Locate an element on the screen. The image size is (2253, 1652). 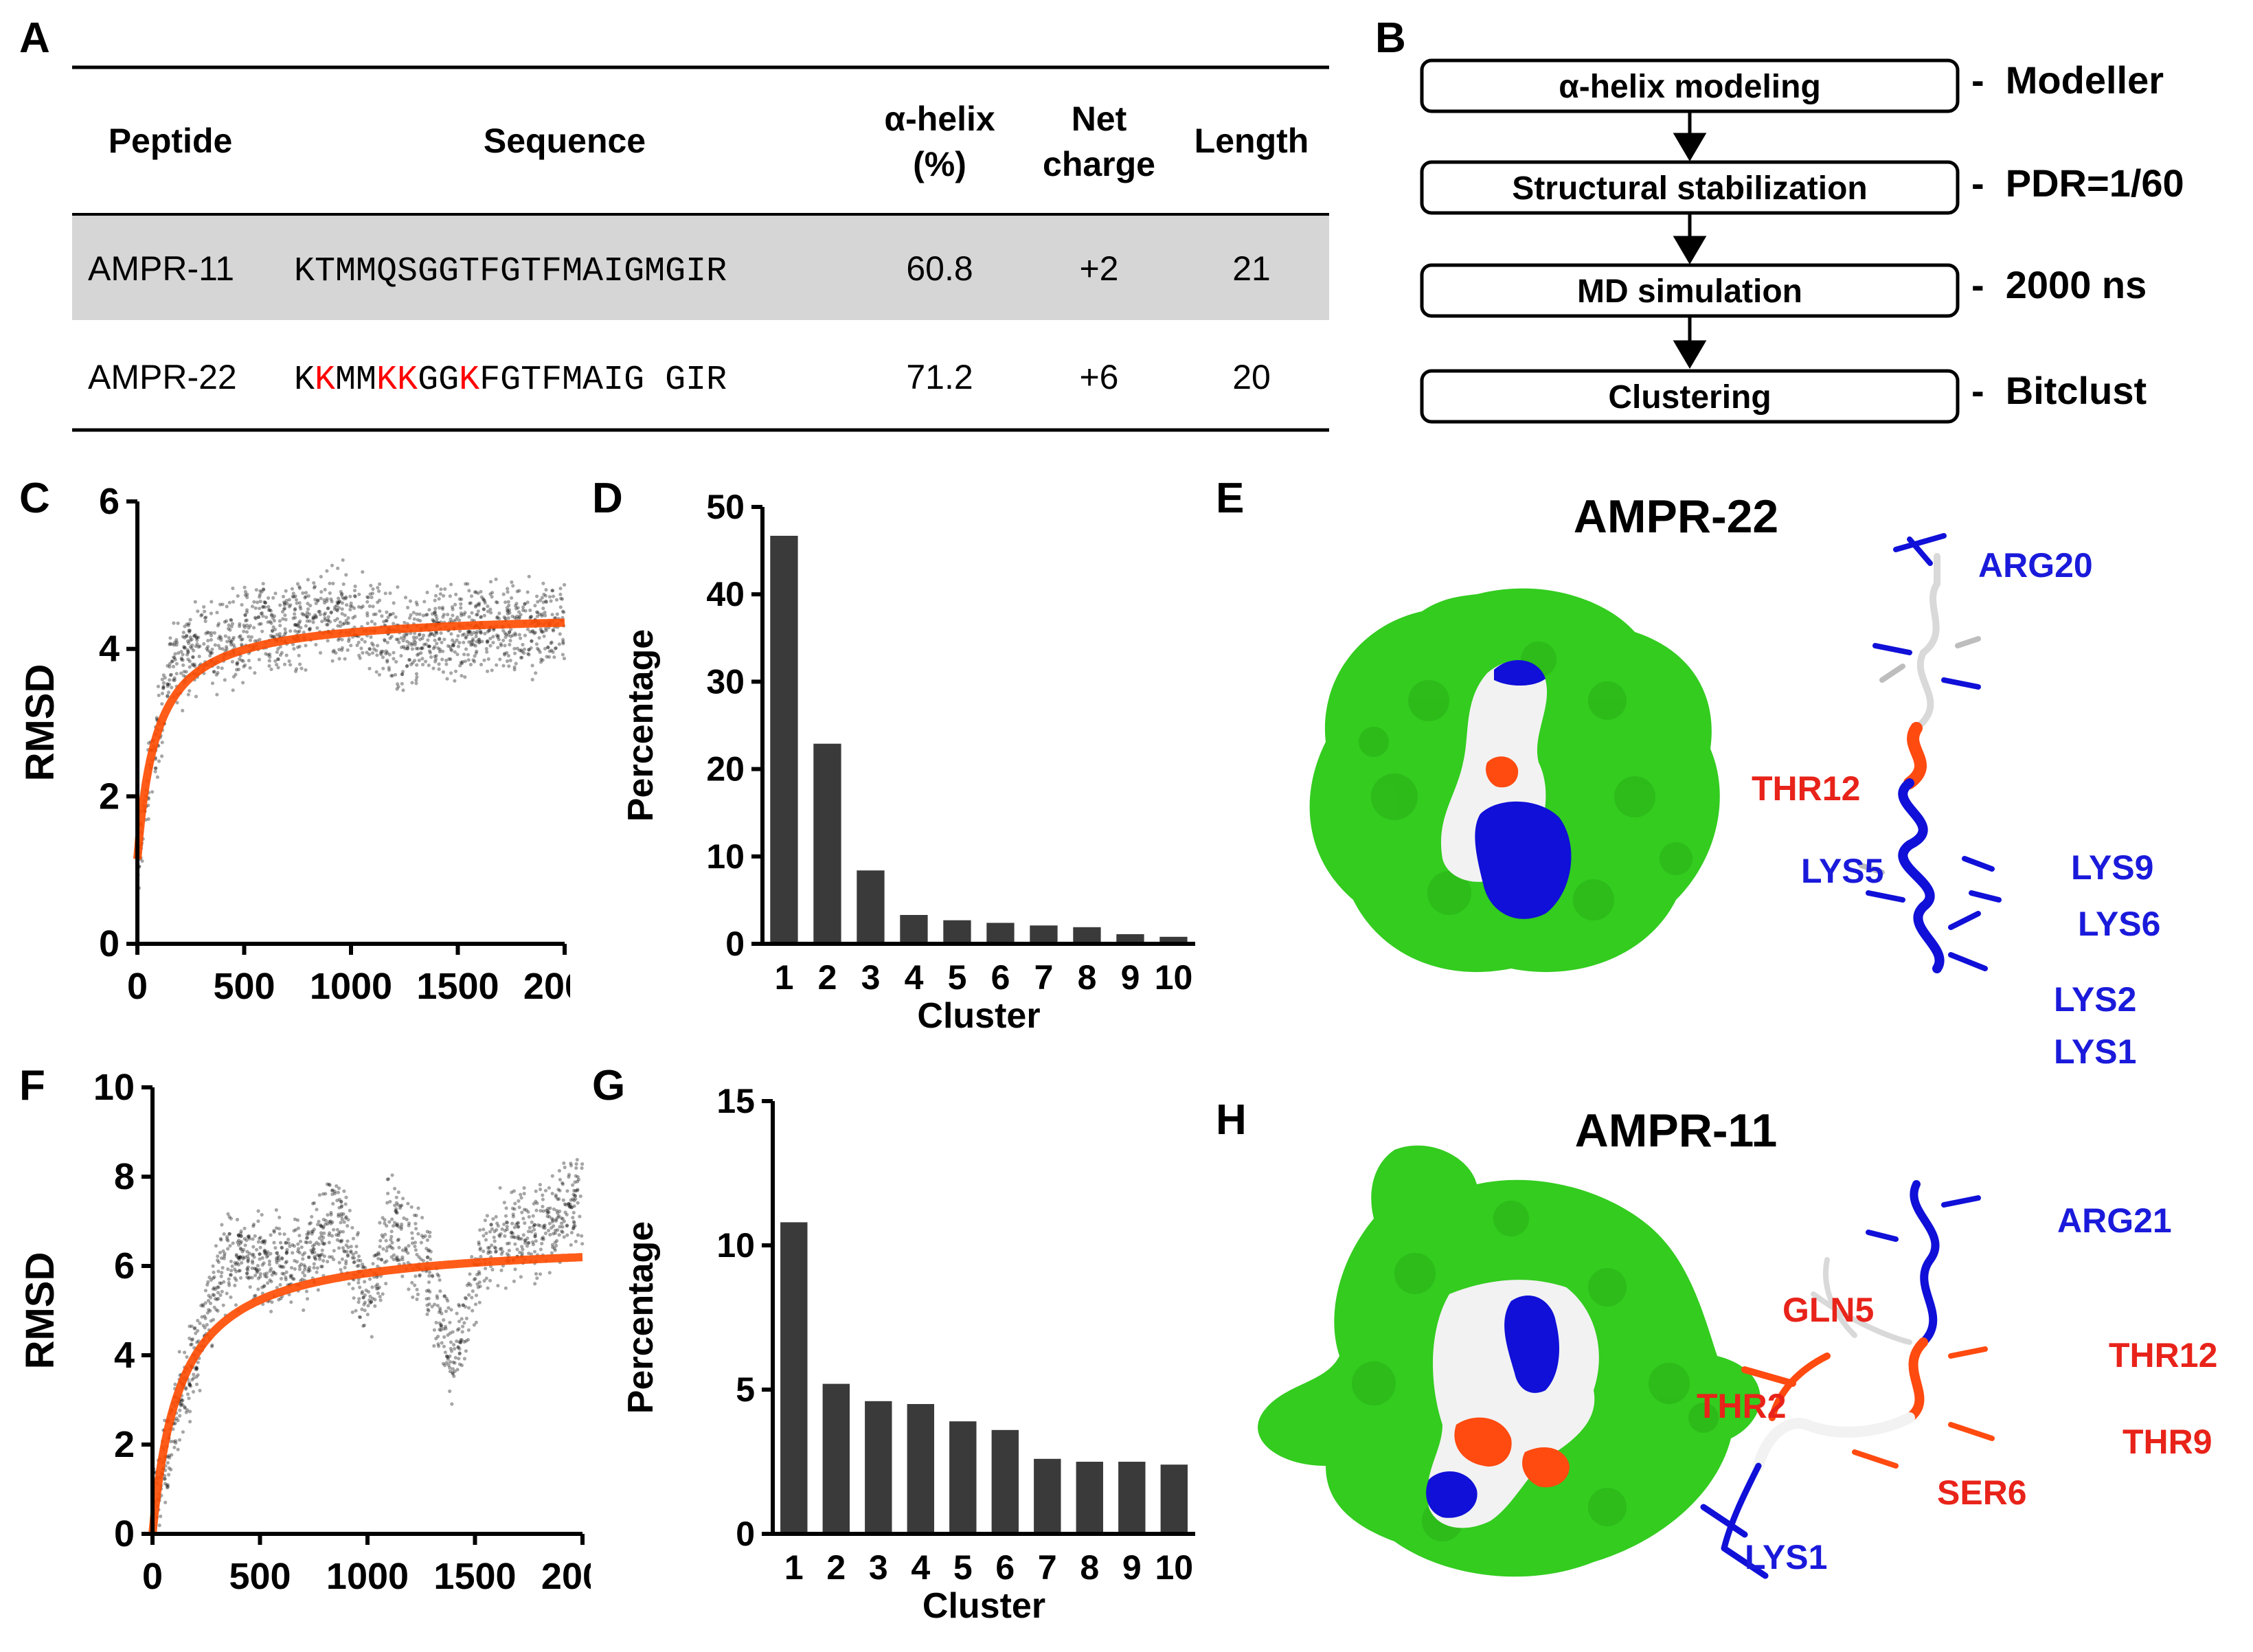
y-axis-label: Percentage is located at coordinates (641, 725).